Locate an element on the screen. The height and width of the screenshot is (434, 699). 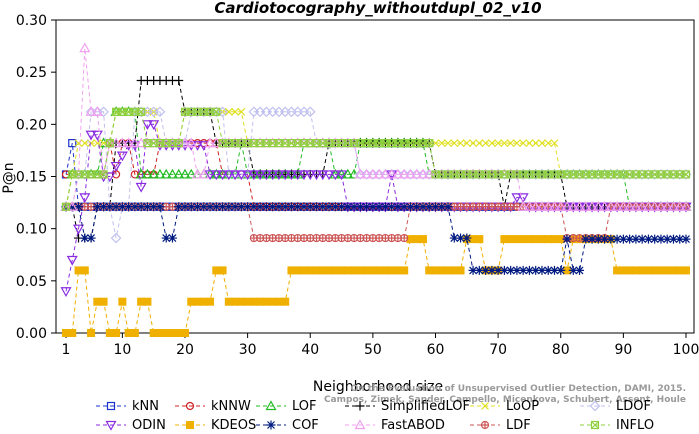
x-tick-label: 40 is located at coordinates (310, 350).